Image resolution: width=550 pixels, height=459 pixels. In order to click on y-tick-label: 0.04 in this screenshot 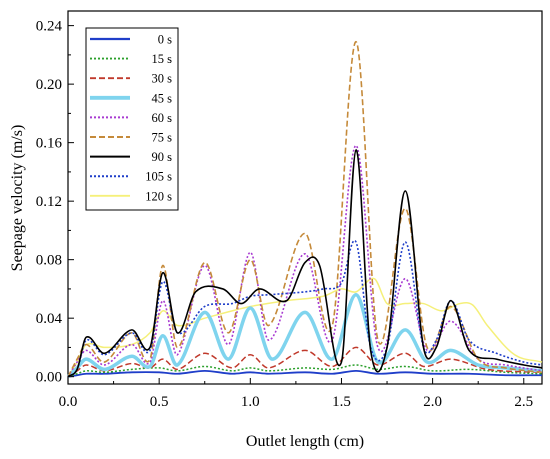, I will do `click(49, 319)`.